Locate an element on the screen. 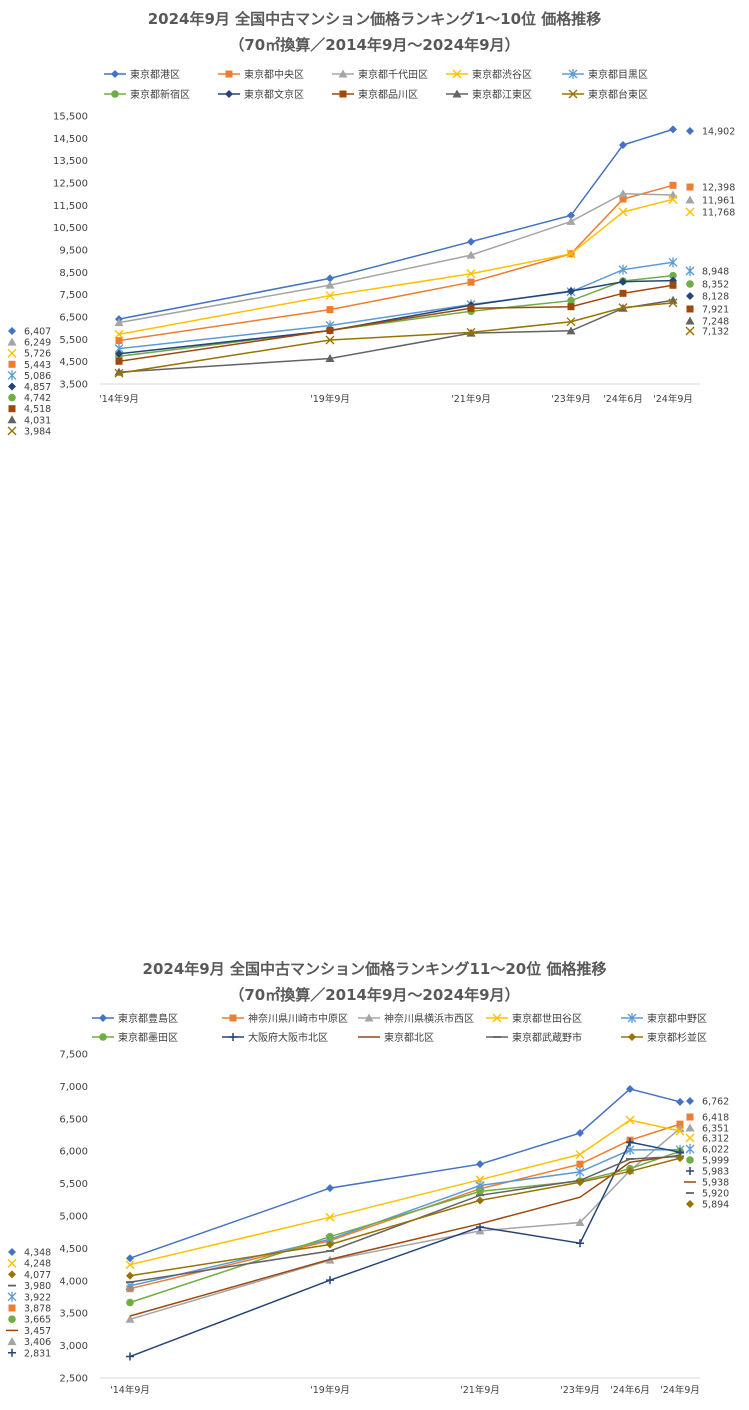  y-tick-label: 8,500 is located at coordinates (73, 273).